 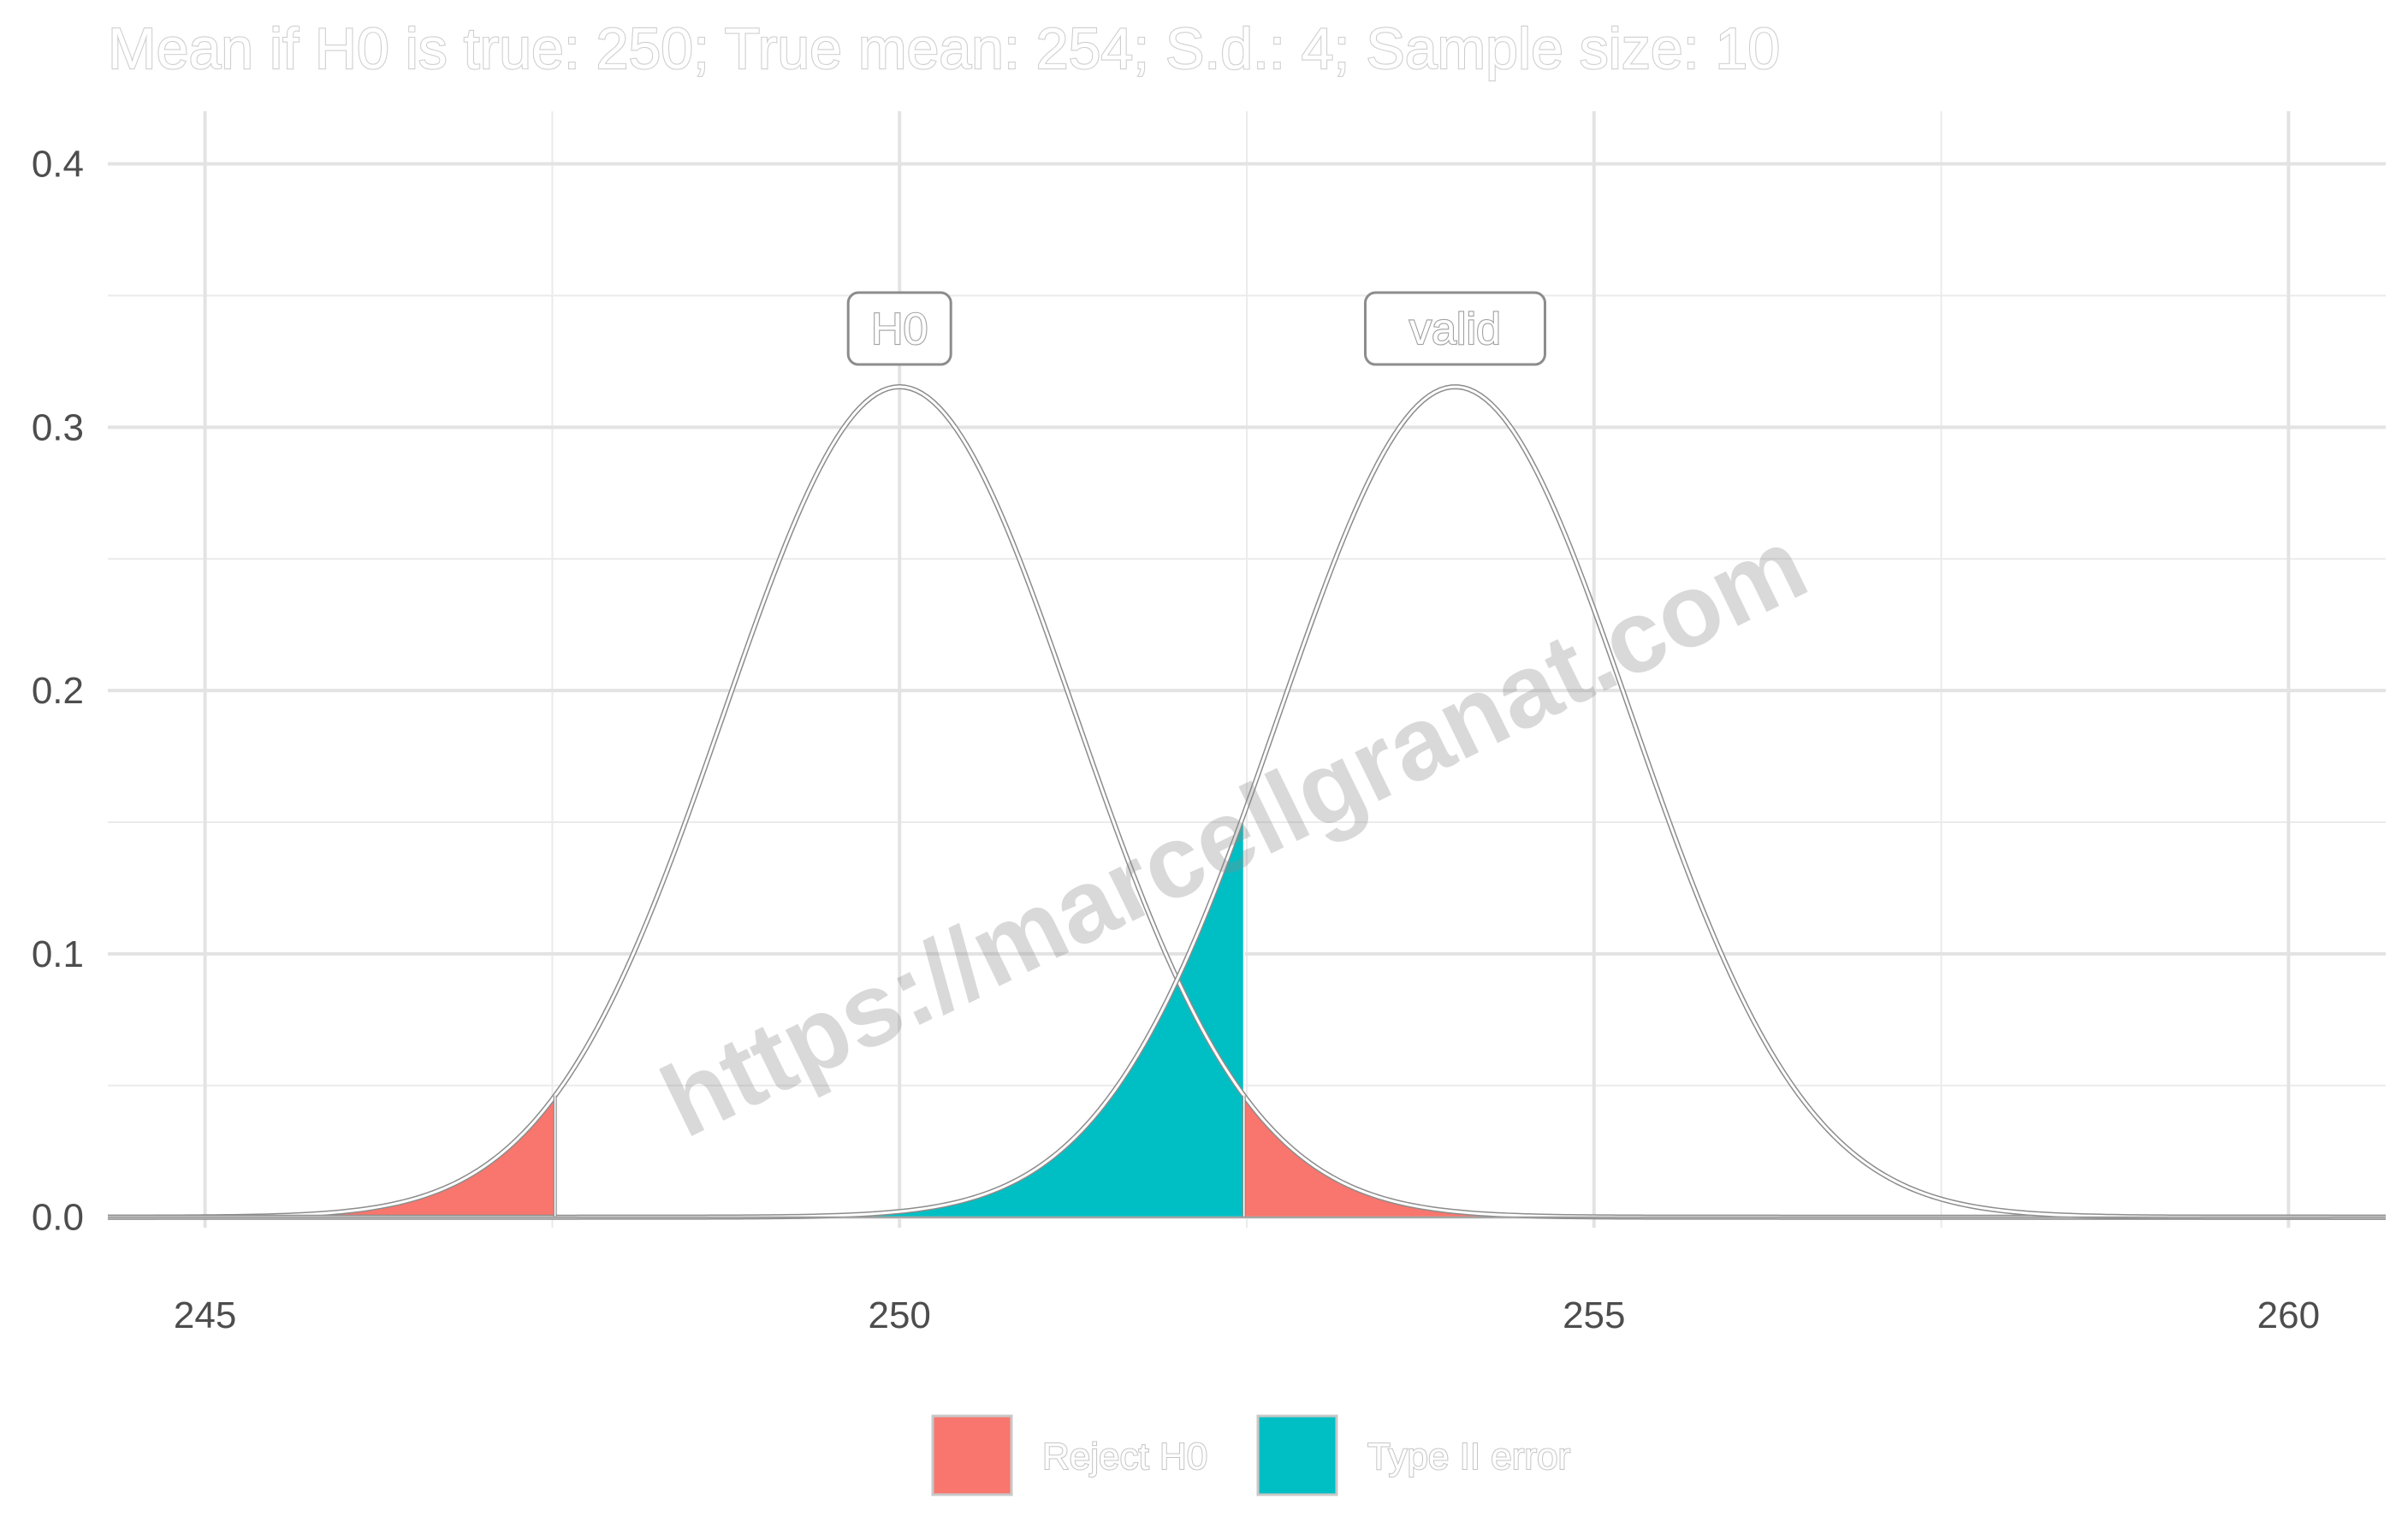 I want to click on y-tick-label: 0.1, so click(x=58, y=954).